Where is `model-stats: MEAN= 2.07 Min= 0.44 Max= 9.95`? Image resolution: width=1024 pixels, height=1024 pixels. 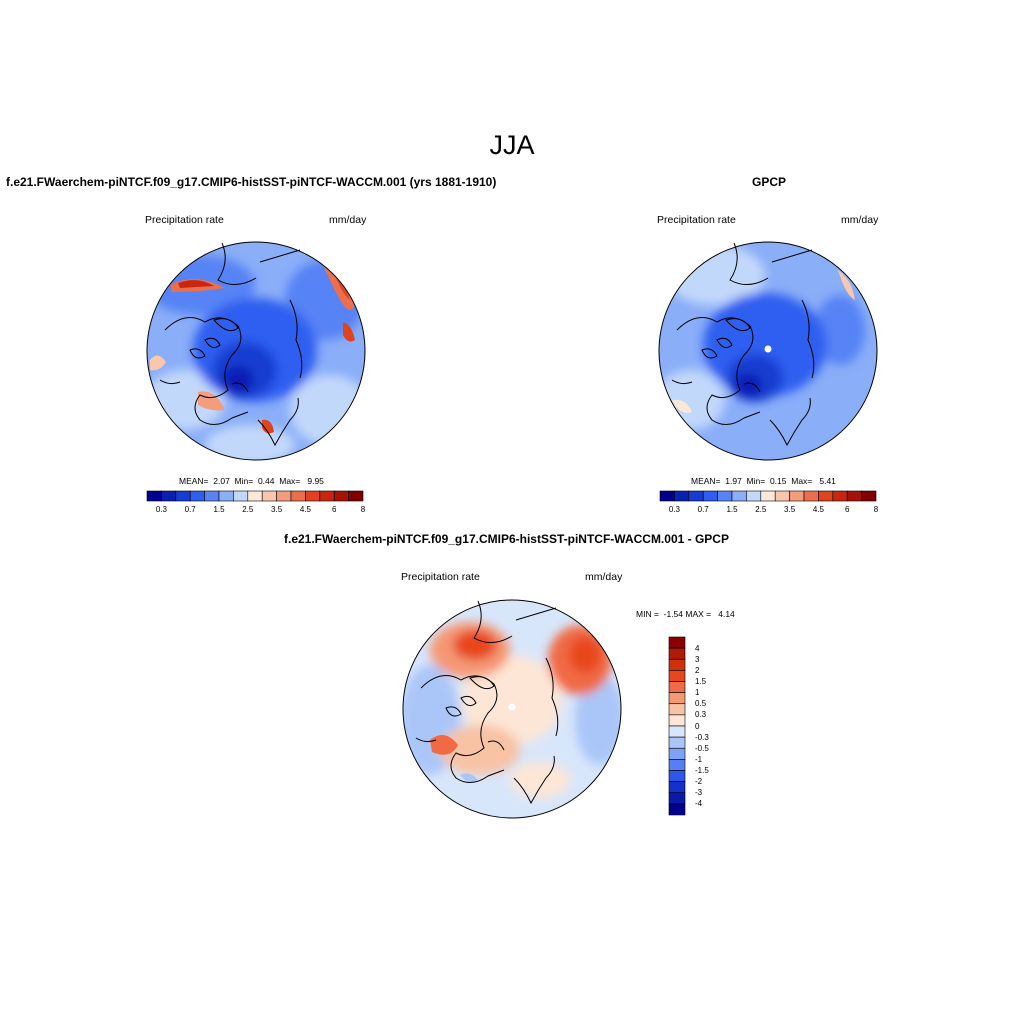
model-stats: MEAN= 2.07 Min= 0.44 Max= 9.95 is located at coordinates (251, 481).